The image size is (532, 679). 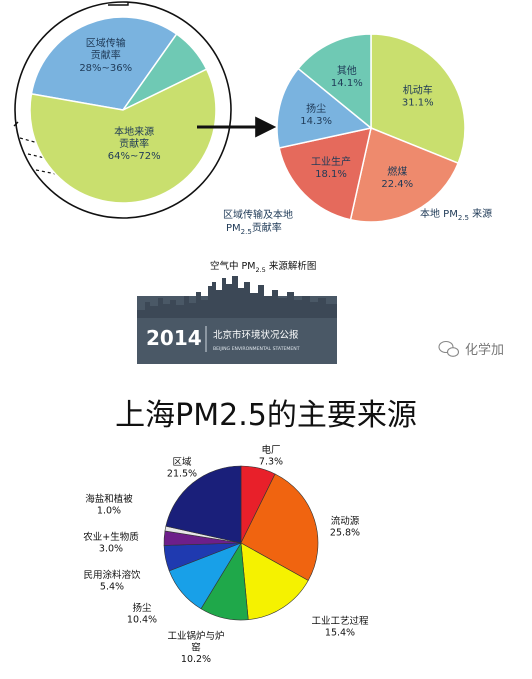 I want to click on right-chart-caption: 本地 PM2.5 来源, so click(x=456, y=214).